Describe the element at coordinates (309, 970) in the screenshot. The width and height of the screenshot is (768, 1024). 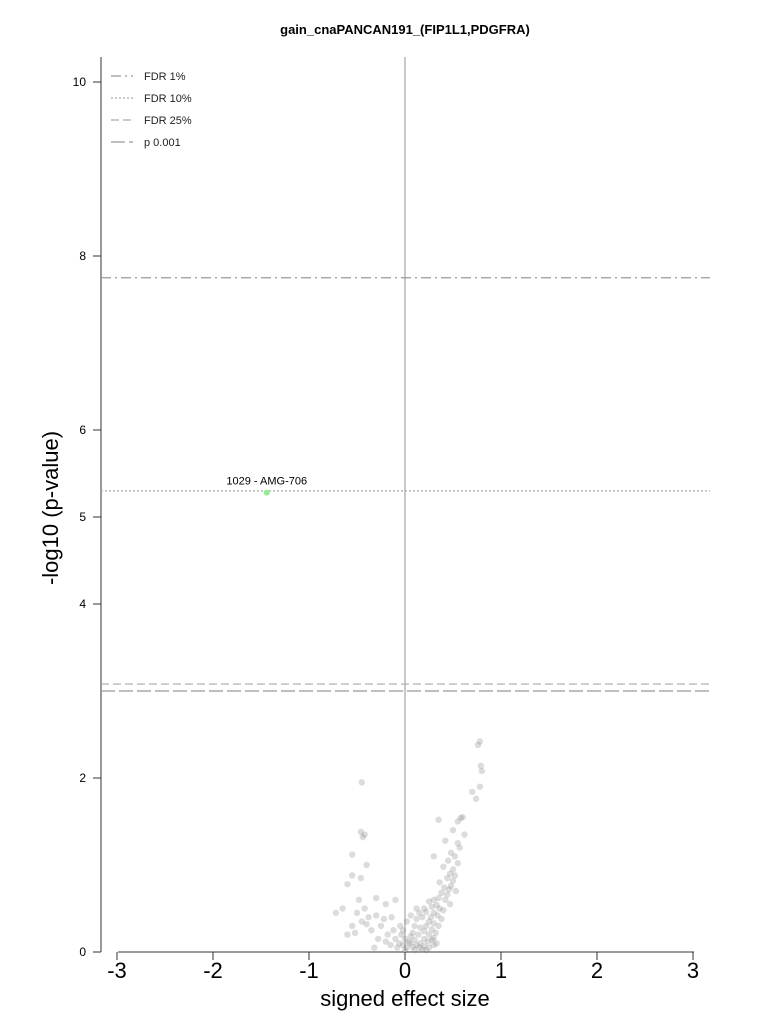
I see `x-tick-label: -1` at that location.